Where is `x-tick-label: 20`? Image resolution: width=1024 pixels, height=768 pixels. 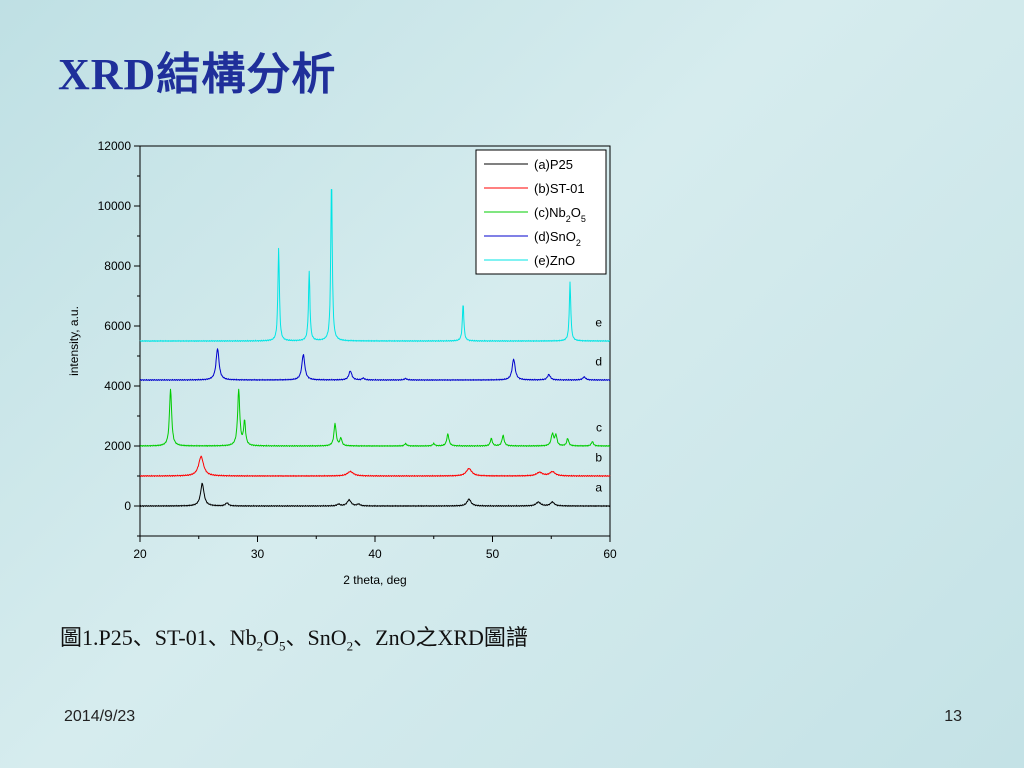
x-tick-label: 20 is located at coordinates (140, 554).